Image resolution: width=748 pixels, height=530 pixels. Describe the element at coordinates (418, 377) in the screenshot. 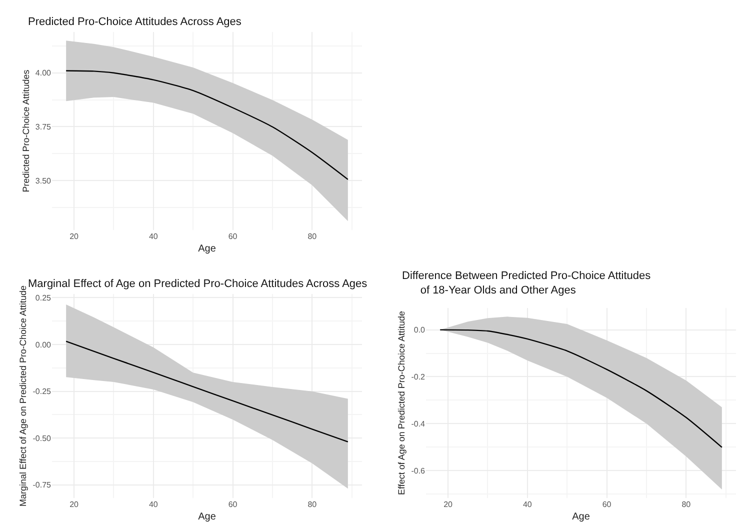

I see `y-tick-label: -0.2` at that location.